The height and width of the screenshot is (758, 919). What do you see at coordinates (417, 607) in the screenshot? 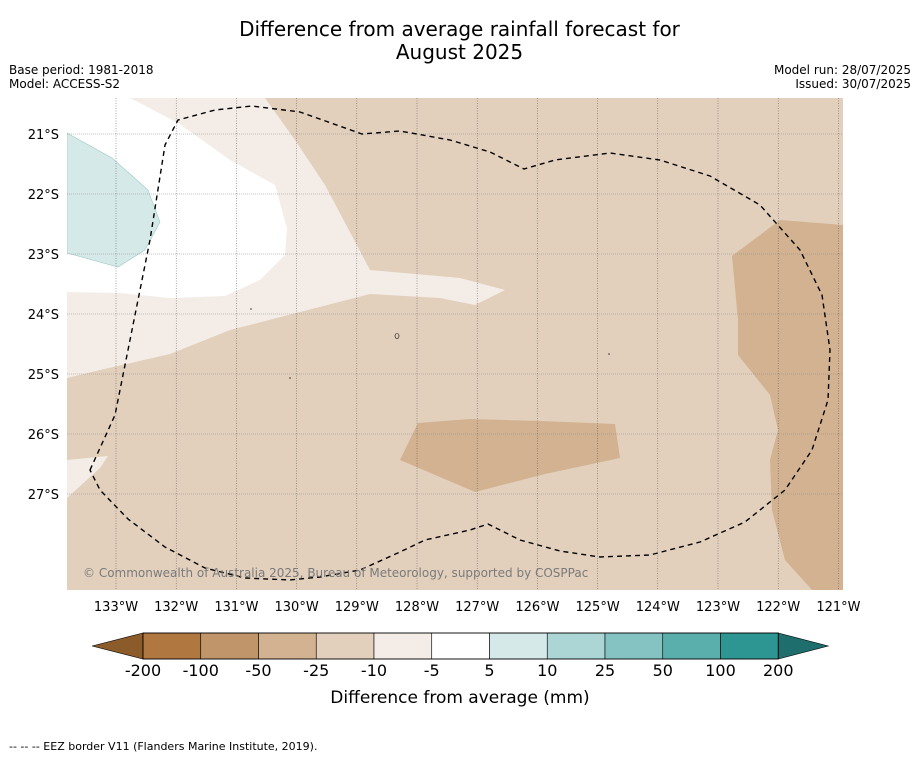
I see `lon-label: 128°W` at bounding box center [417, 607].